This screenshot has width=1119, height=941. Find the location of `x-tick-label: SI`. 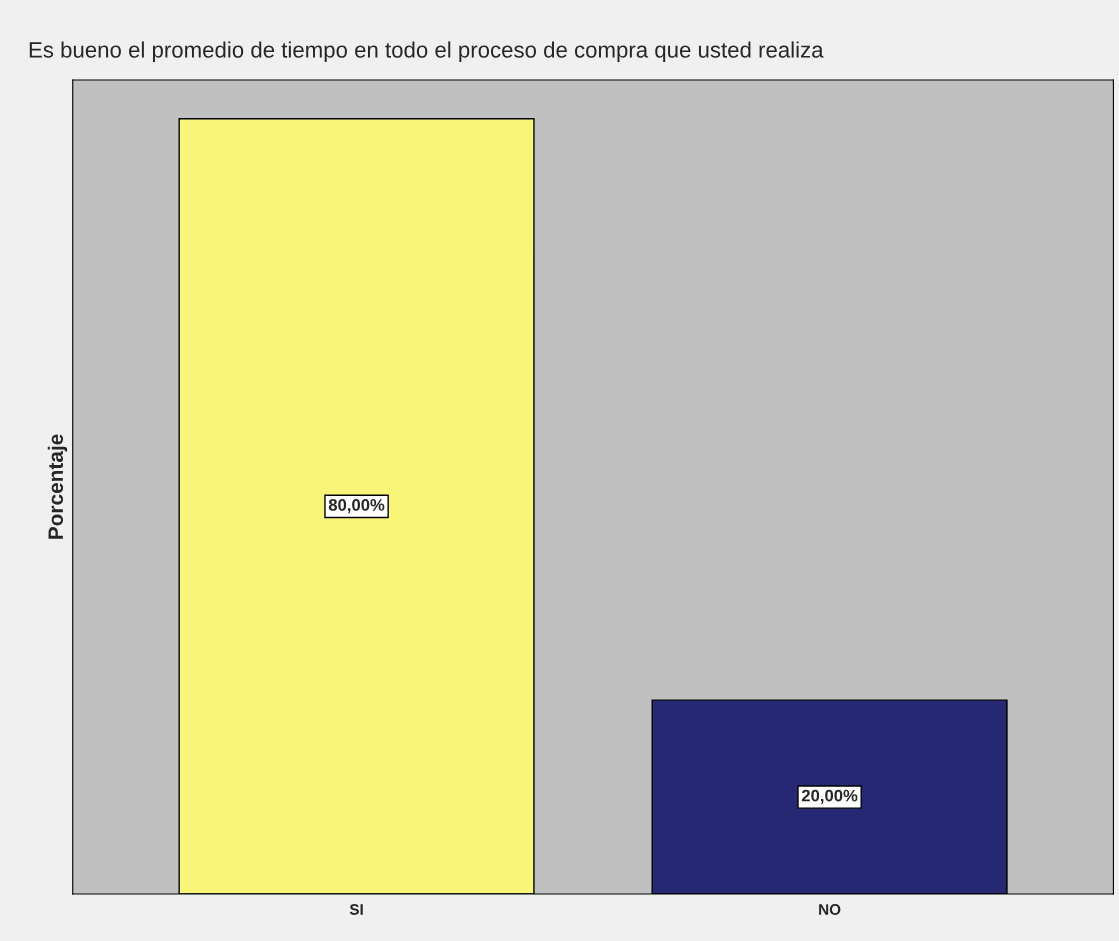

x-tick-label: SI is located at coordinates (356, 909).